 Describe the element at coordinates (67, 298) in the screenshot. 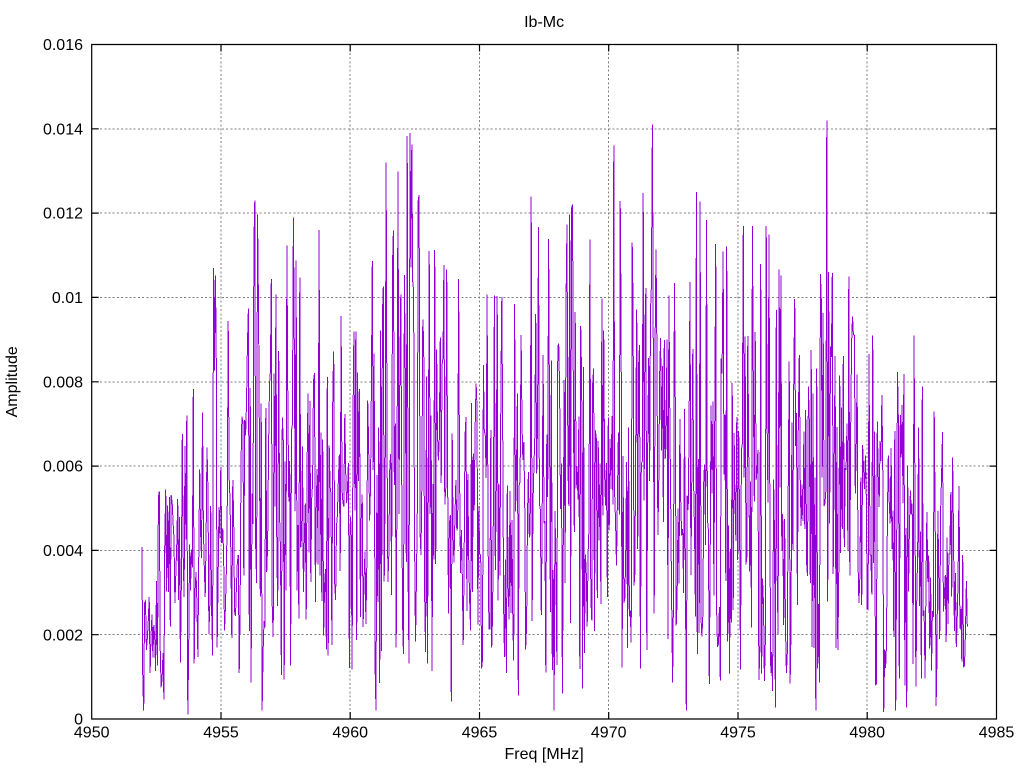

I see `svg-text: 0.01` at that location.